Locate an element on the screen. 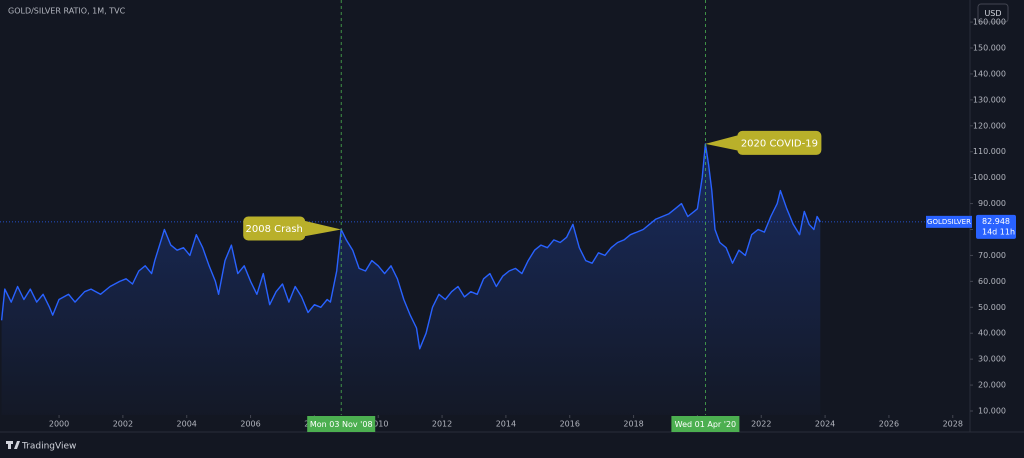 Image resolution: width=1024 pixels, height=458 pixels. y-tick-label: 60.000 is located at coordinates (992, 281).